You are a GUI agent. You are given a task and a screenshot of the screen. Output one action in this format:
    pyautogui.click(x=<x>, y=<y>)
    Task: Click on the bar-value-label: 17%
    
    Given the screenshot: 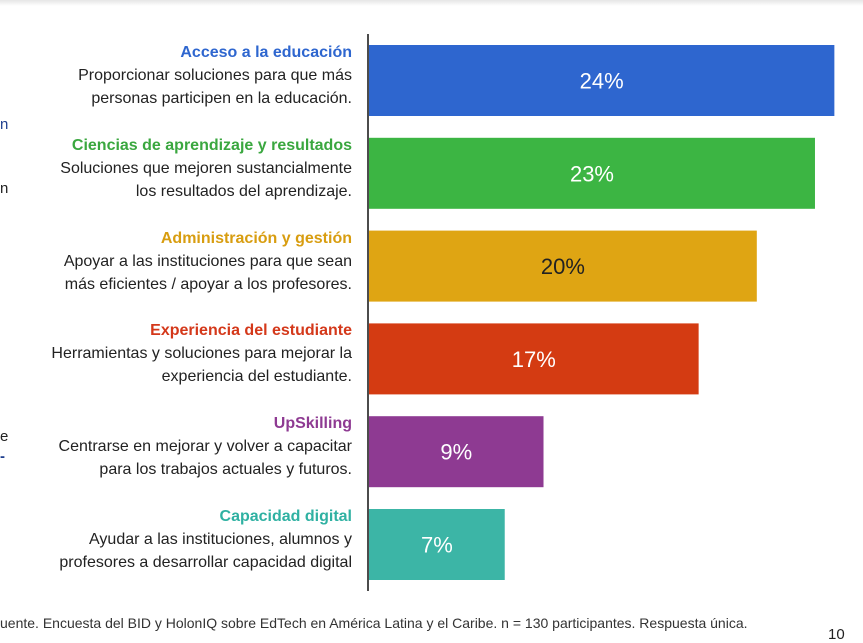 What is the action you would take?
    pyautogui.click(x=534, y=359)
    